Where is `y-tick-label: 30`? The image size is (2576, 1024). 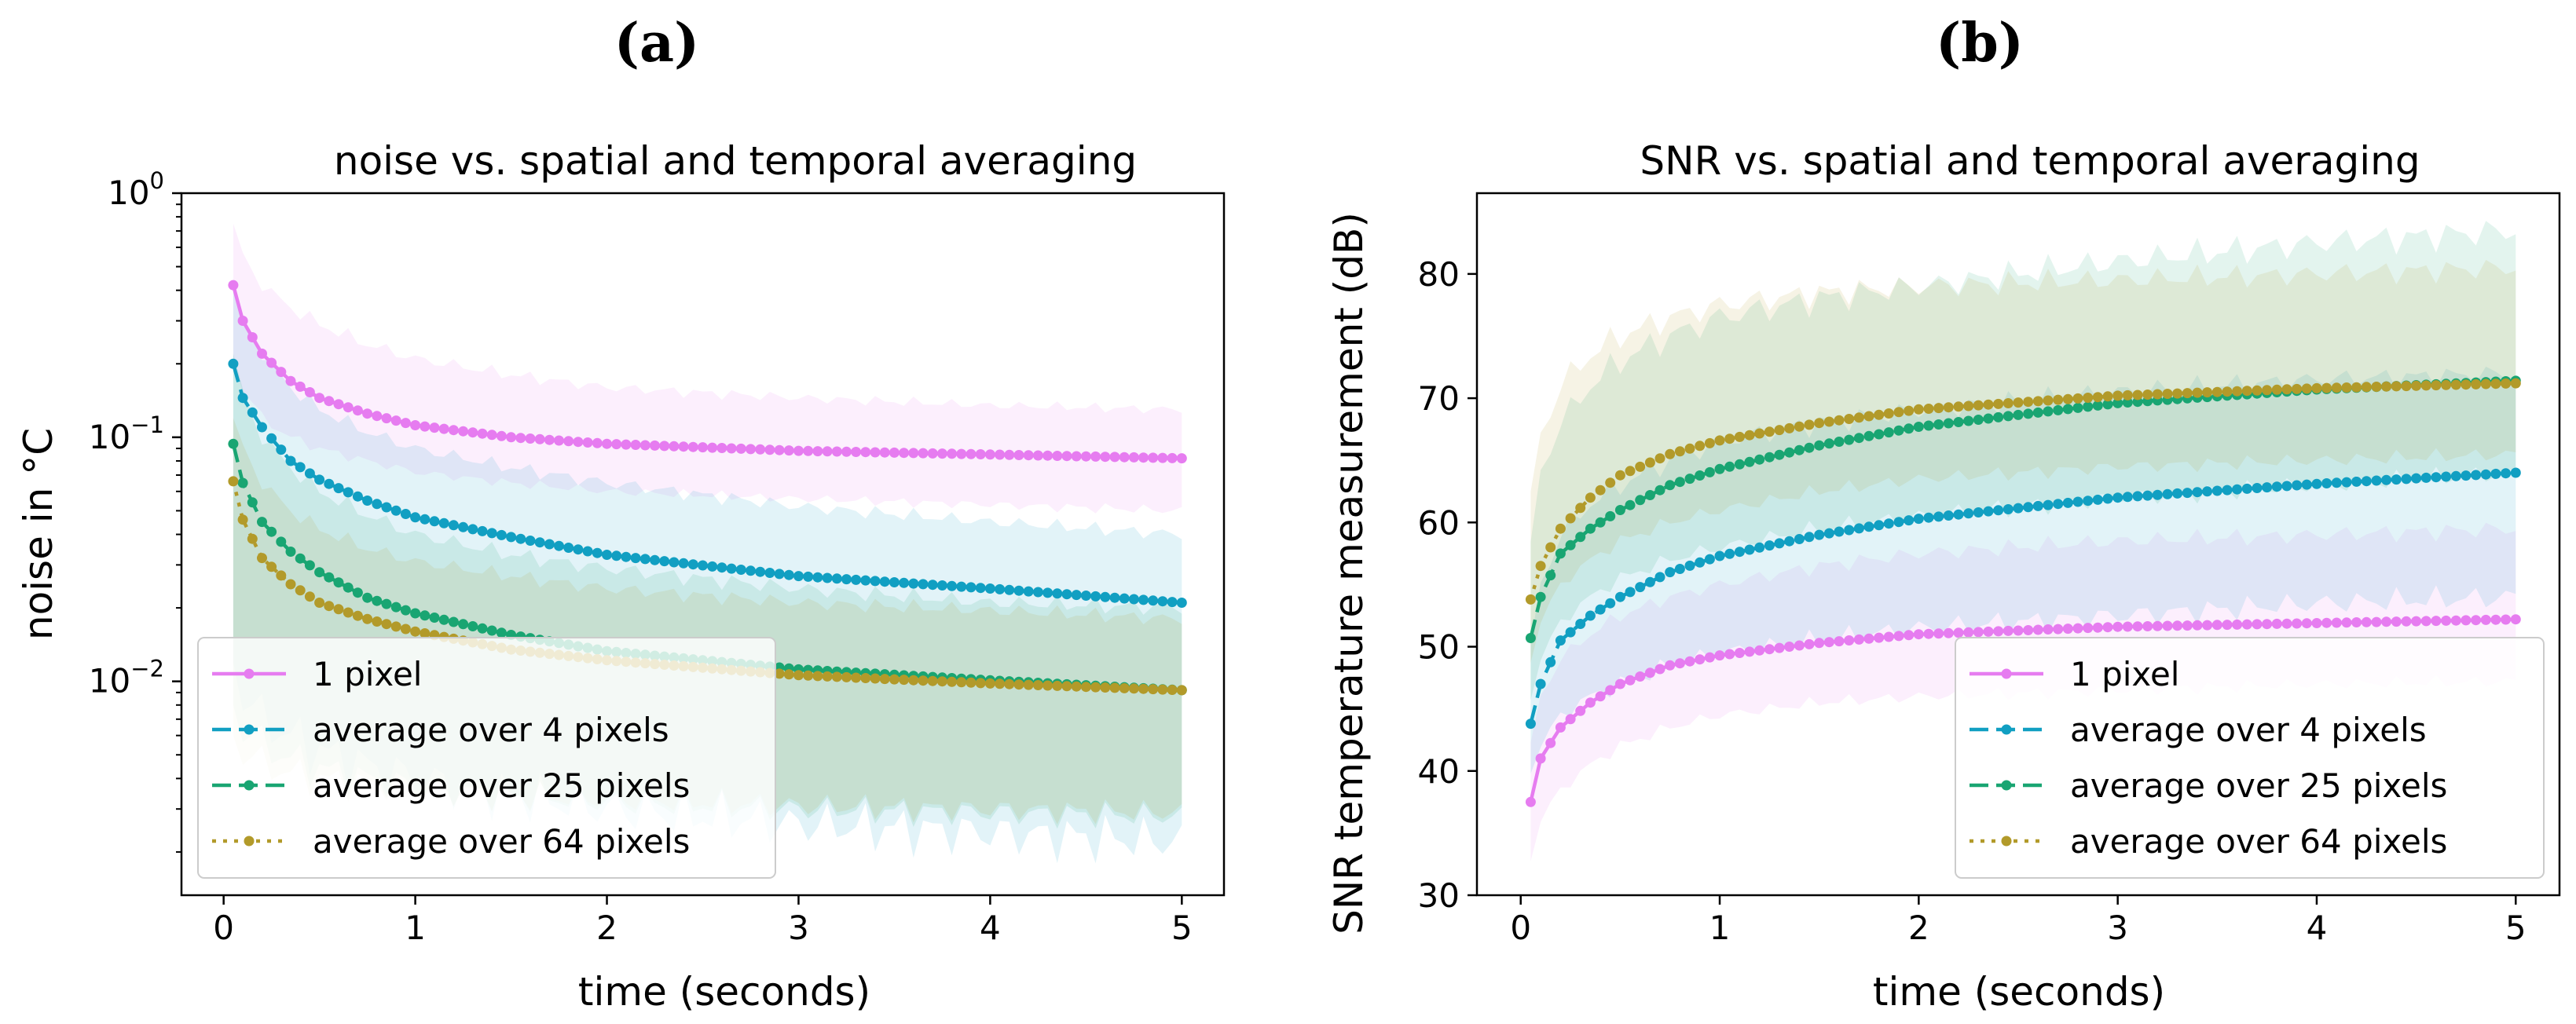
y-tick-label: 30 is located at coordinates (1439, 895).